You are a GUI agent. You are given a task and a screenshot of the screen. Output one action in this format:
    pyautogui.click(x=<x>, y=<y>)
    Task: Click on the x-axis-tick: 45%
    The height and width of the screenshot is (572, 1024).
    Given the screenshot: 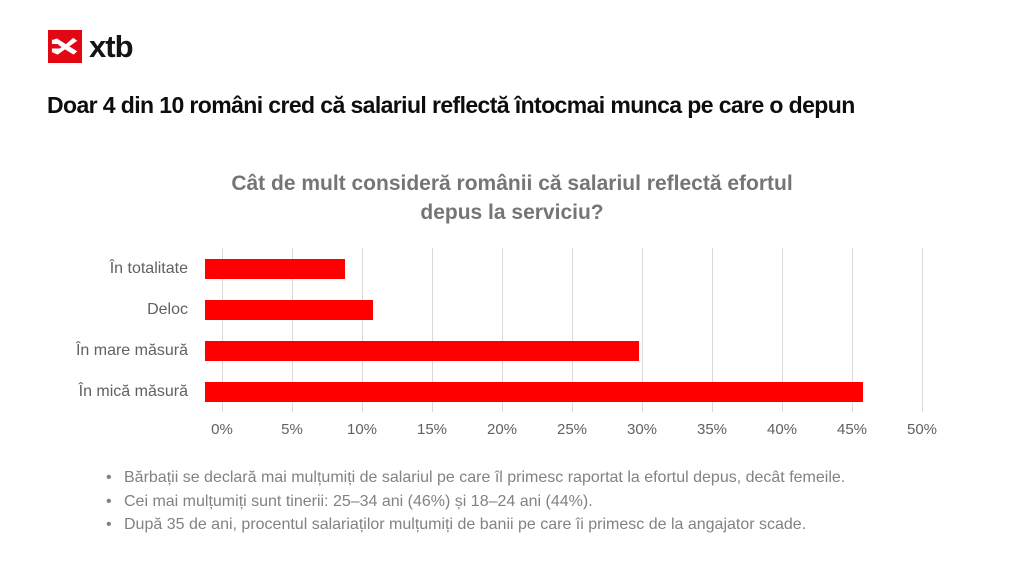 What is the action you would take?
    pyautogui.click(x=852, y=429)
    